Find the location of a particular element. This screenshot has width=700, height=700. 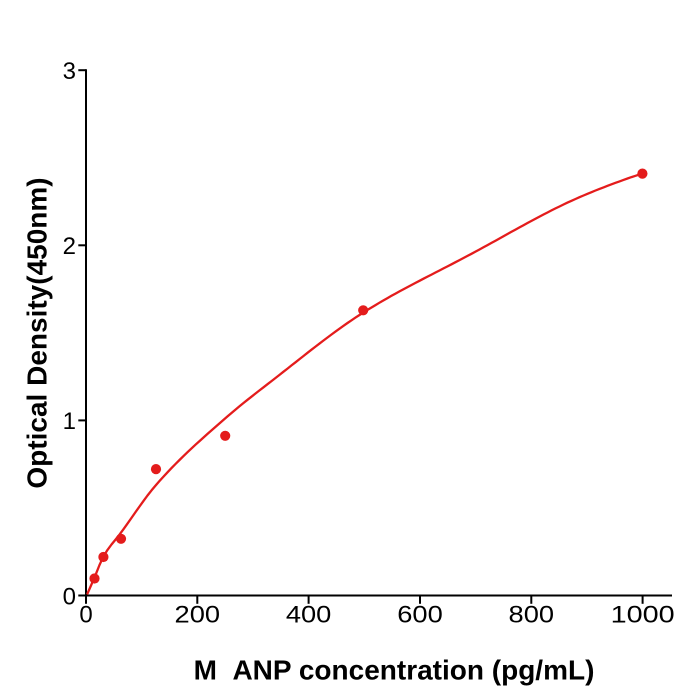

svg-text: 200 is located at coordinates (198, 614).